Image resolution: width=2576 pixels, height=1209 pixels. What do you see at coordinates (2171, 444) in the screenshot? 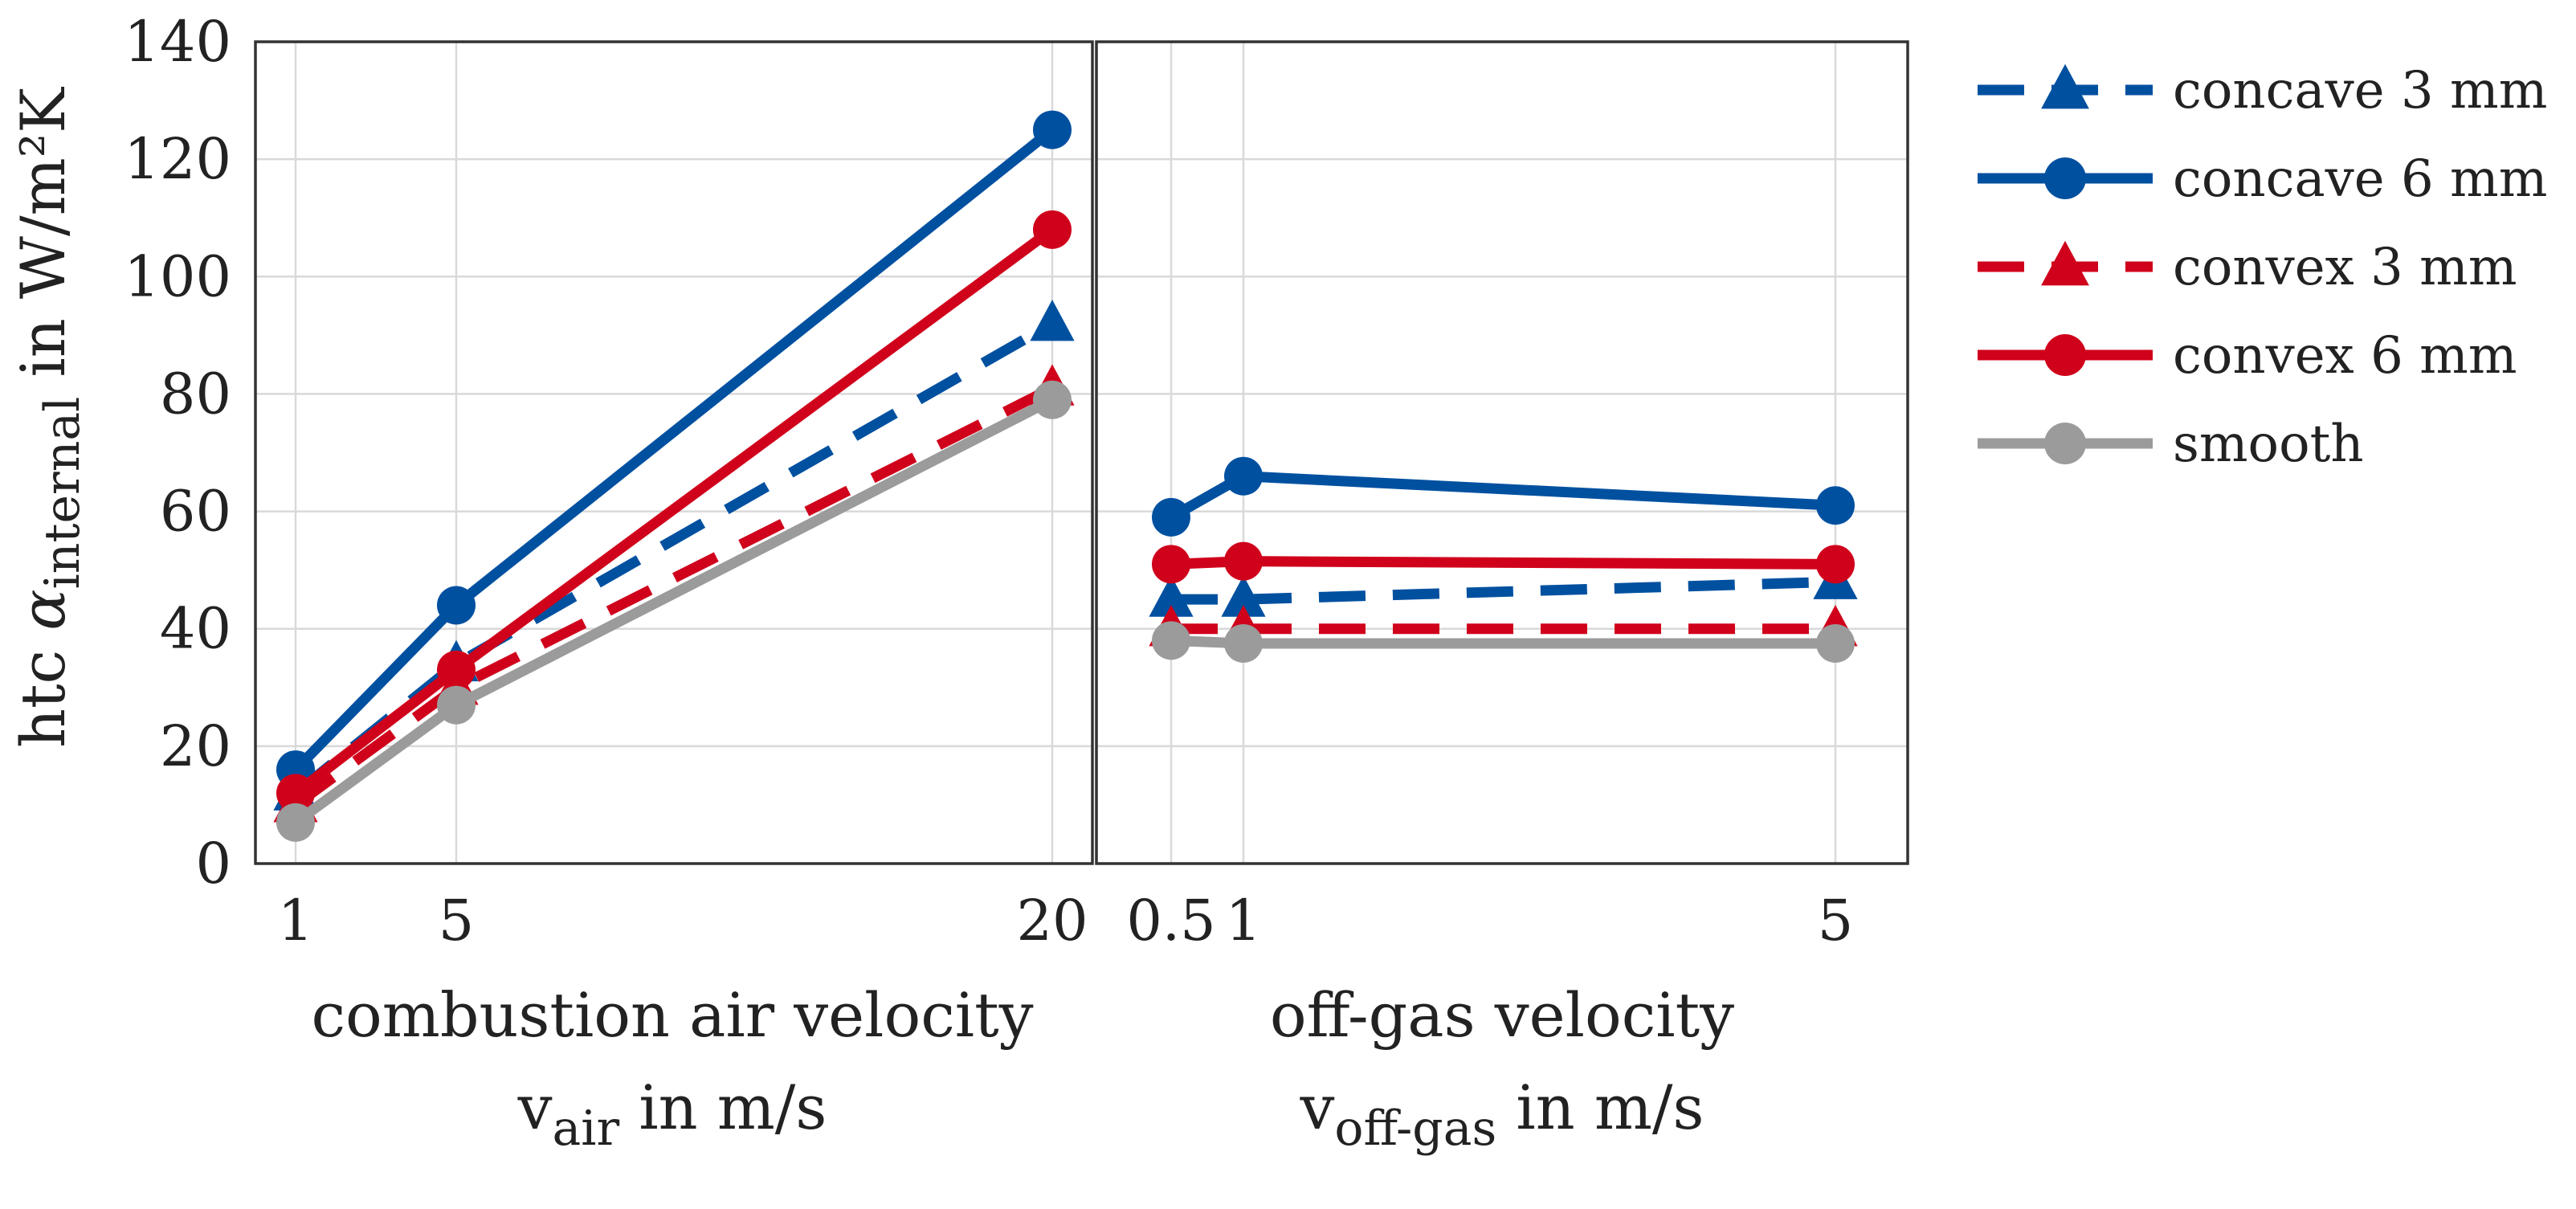
I see `legend-item-smooth: smooth` at bounding box center [2171, 444].